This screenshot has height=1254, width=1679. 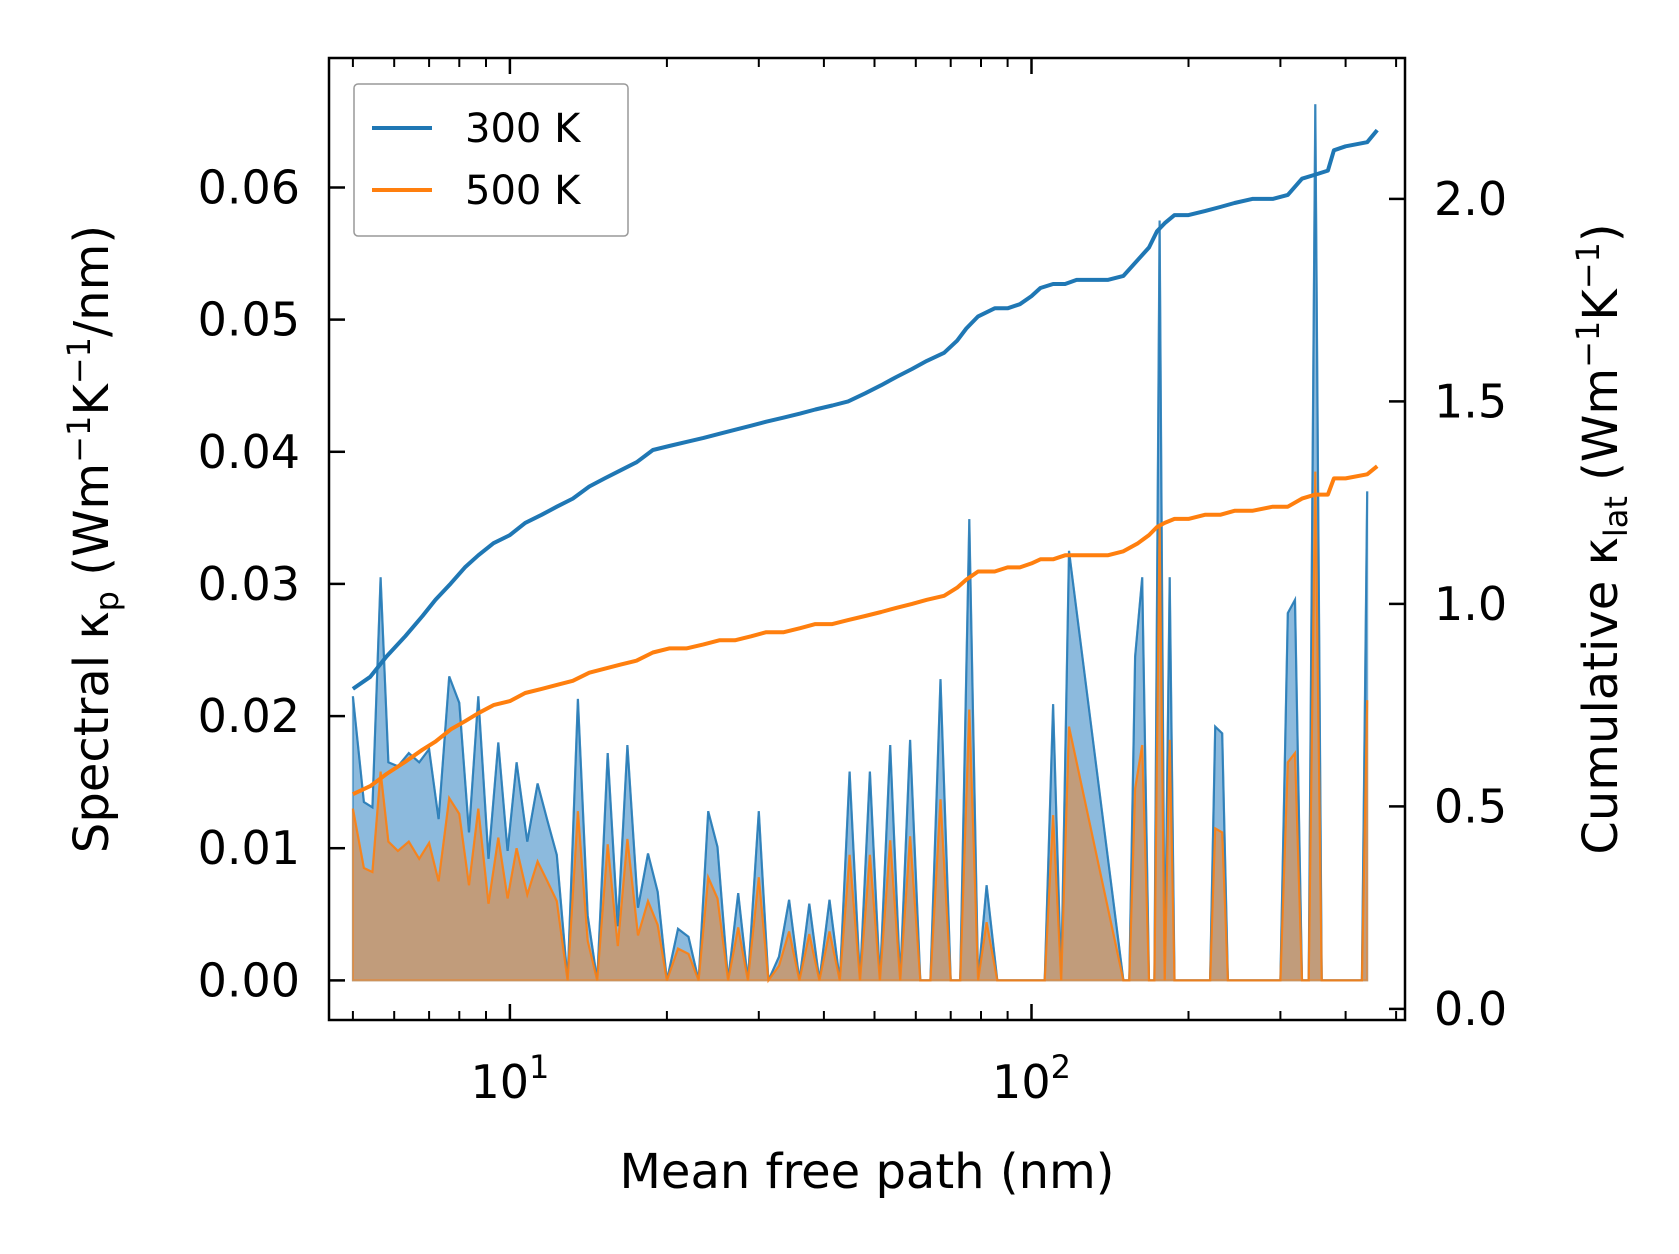 What do you see at coordinates (1470, 806) in the screenshot?
I see `y-right-tick-label: 0.5` at bounding box center [1470, 806].